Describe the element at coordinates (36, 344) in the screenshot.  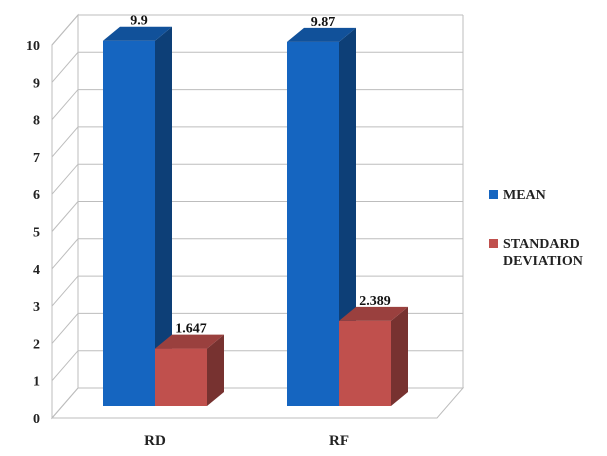
I see `y-tick-label: 2` at that location.